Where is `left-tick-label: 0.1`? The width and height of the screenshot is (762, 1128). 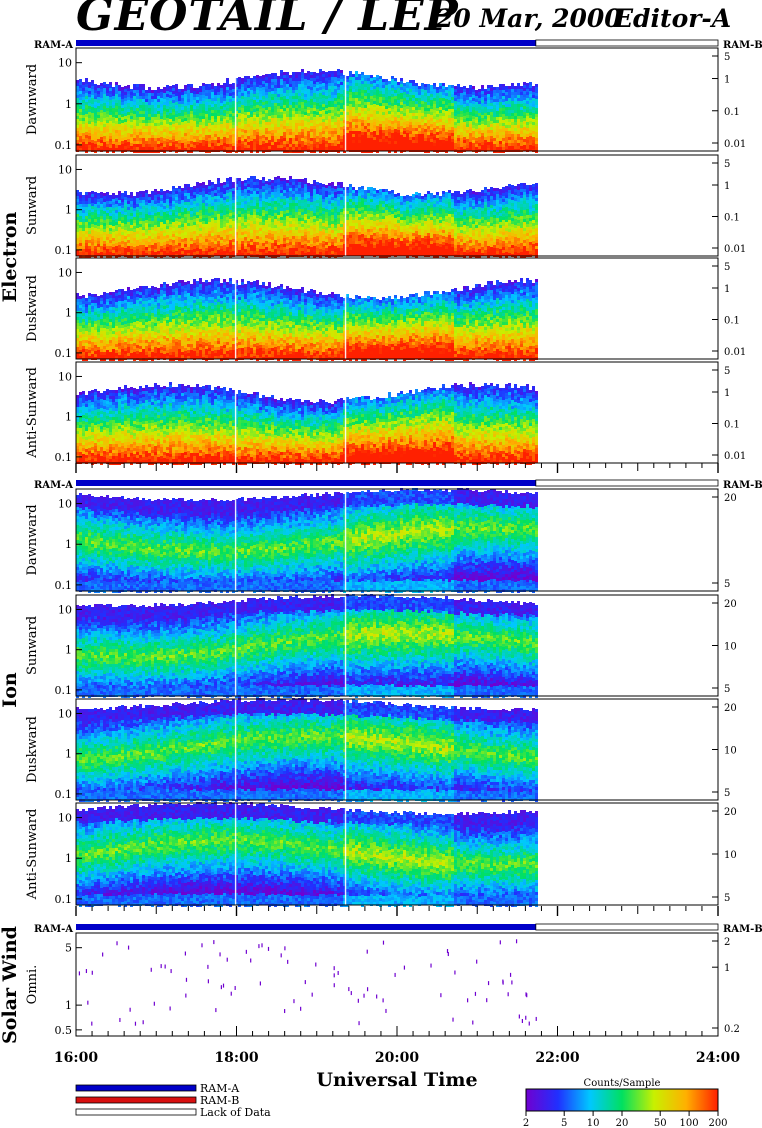 left-tick-label: 0.1 is located at coordinates (64, 250).